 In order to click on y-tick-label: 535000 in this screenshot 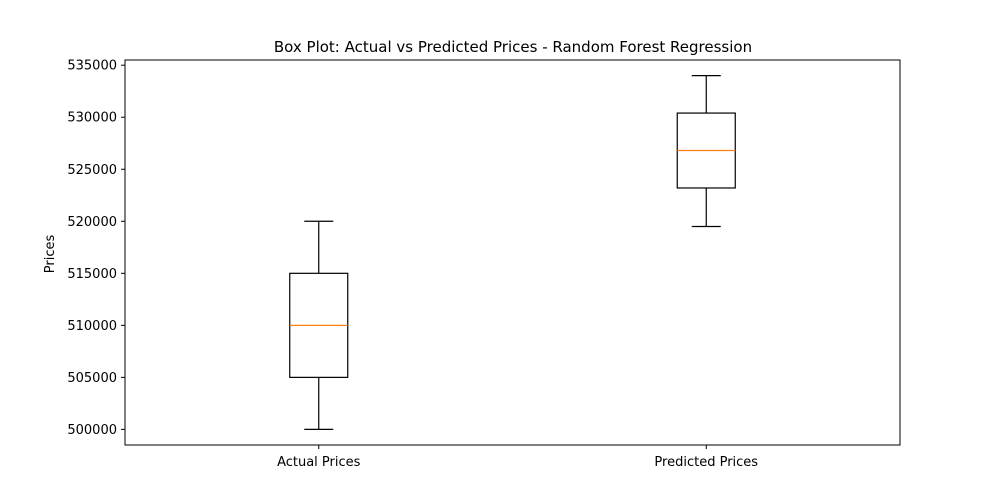, I will do `click(92, 66)`.